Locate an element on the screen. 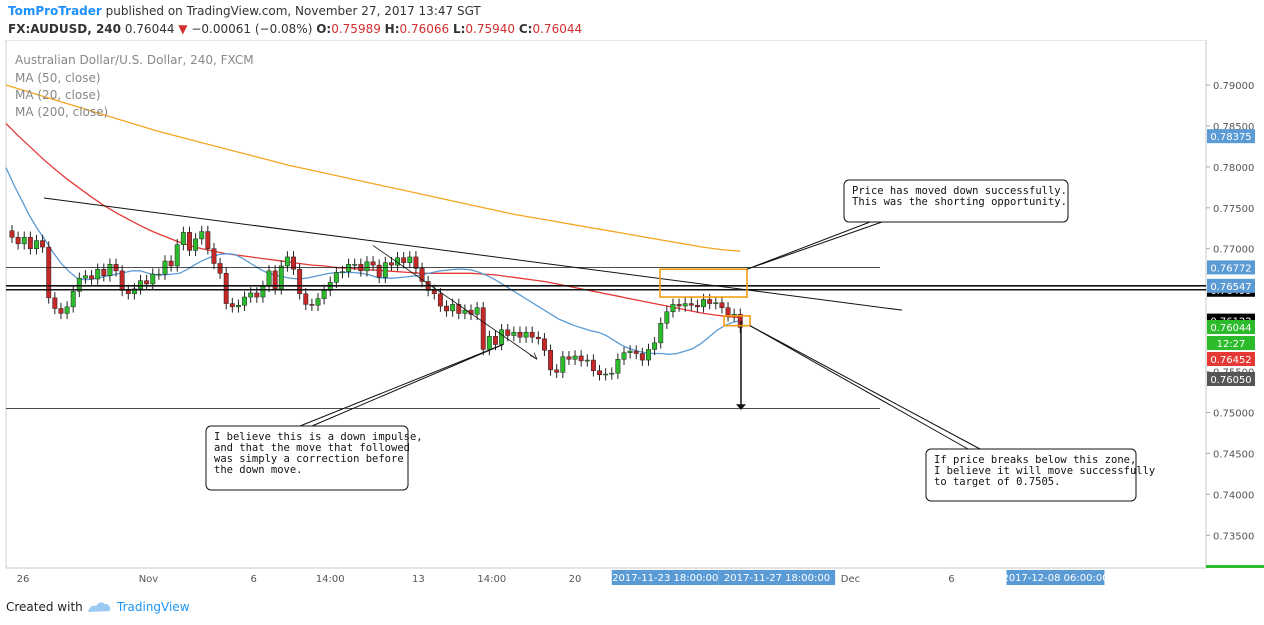 This screenshot has width=1264, height=625. price-tick-label: 0.74000 is located at coordinates (1233, 495).